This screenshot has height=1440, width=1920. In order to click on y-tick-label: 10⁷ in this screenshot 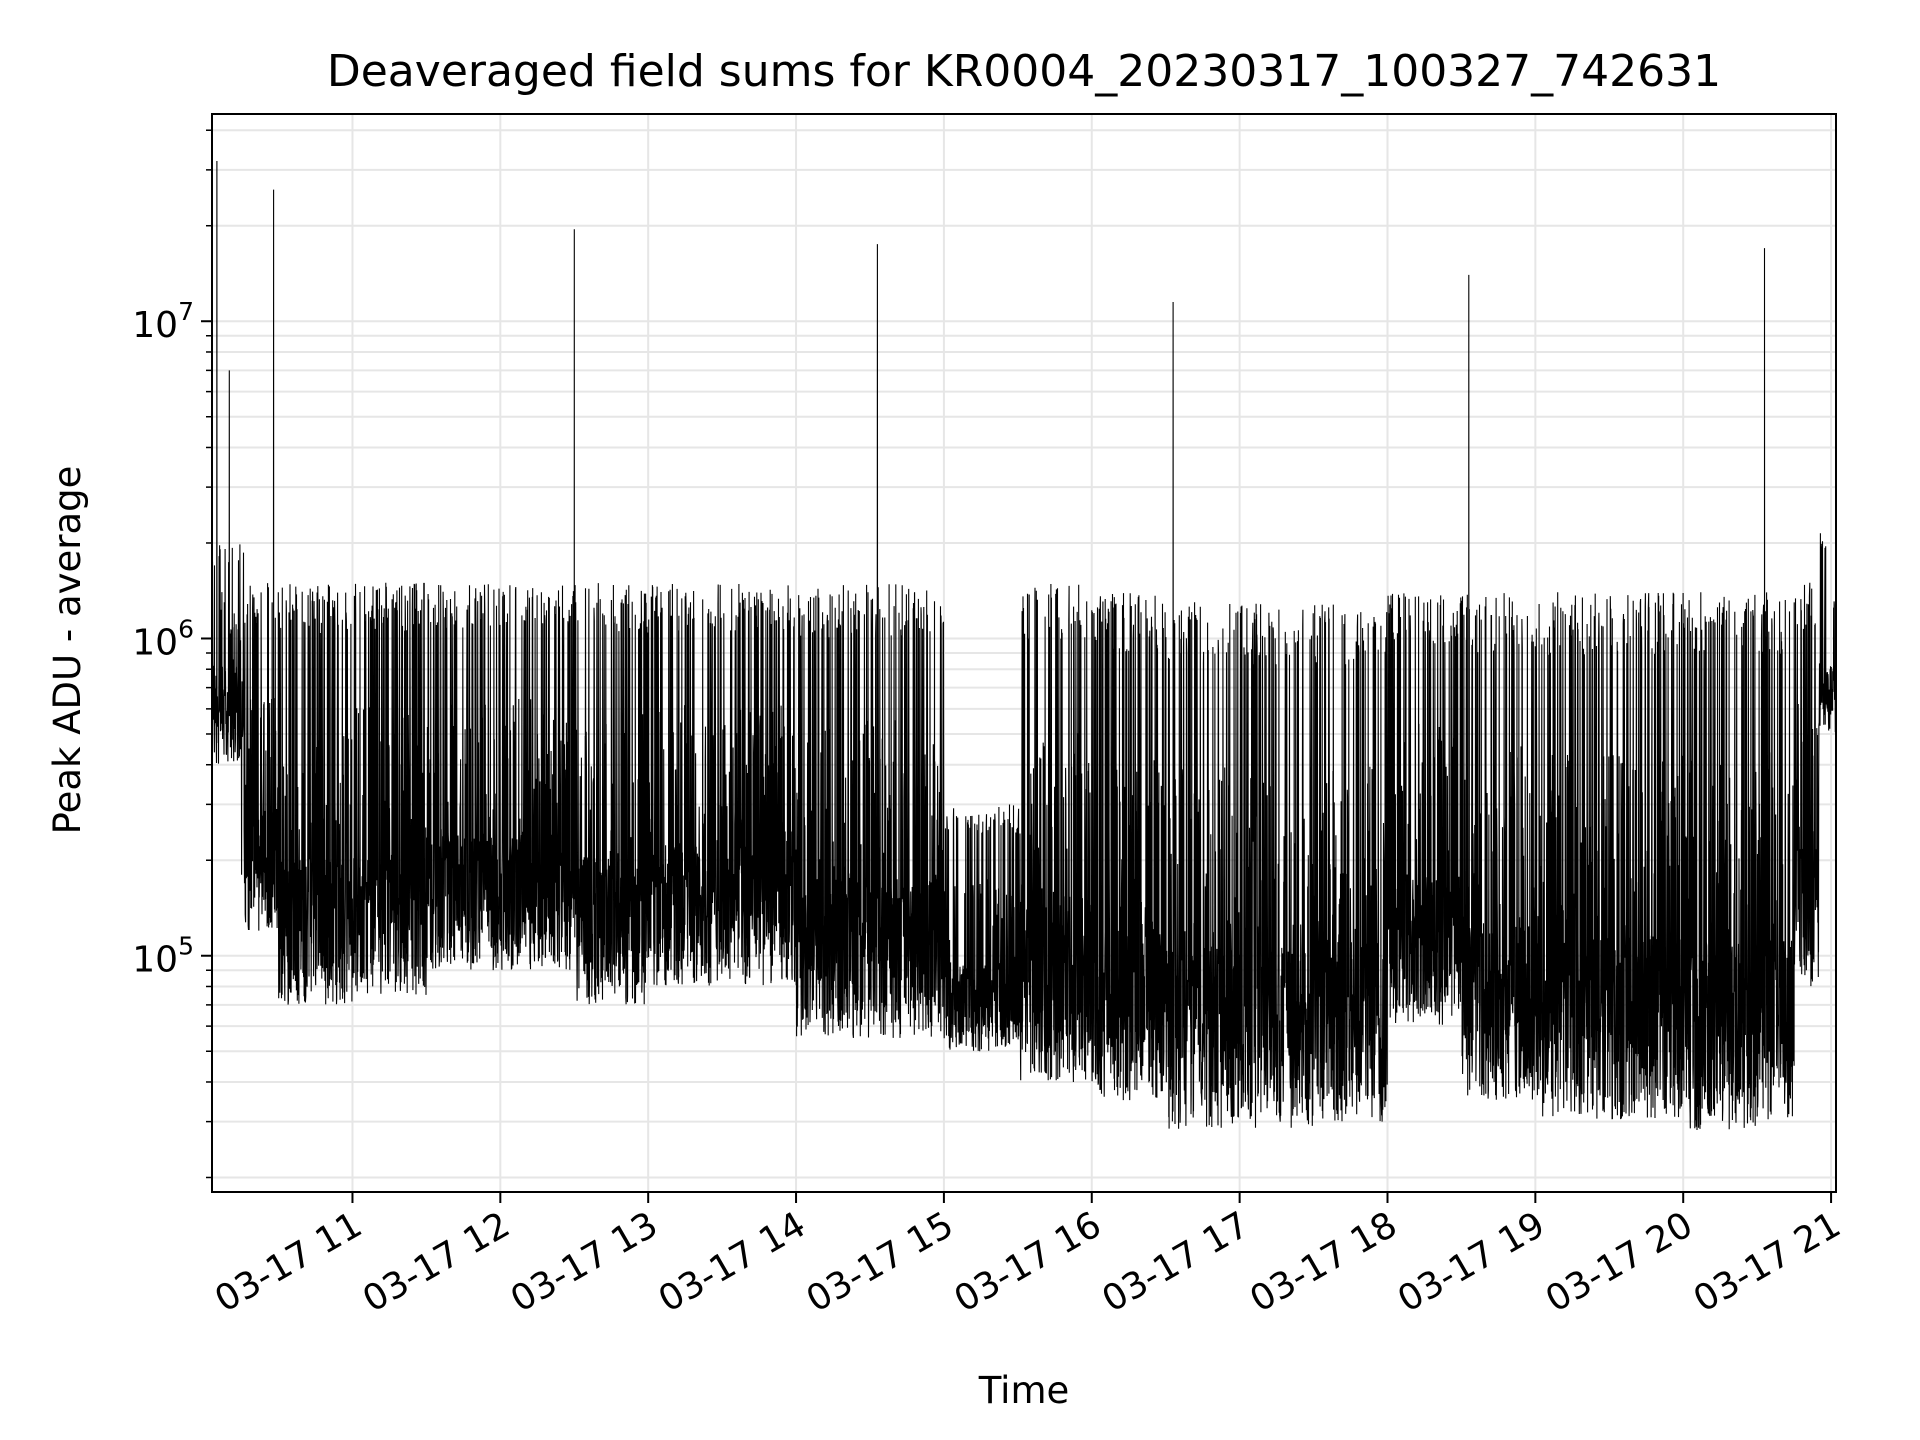, I will do `click(163, 321)`.